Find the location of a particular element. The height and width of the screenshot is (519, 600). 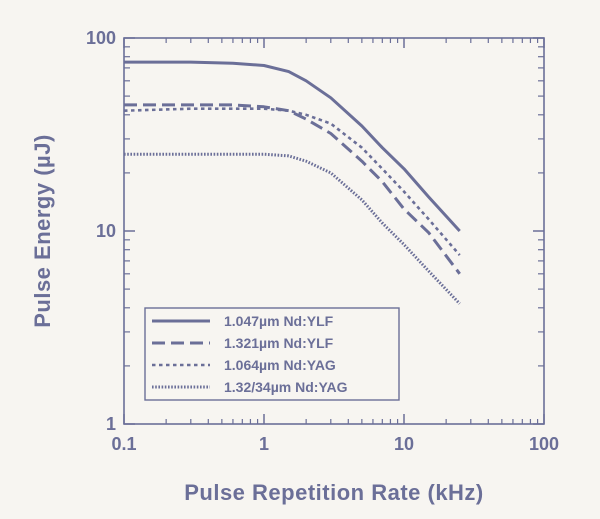

legend-label-4: 1.32/34µm Nd:YAG is located at coordinates (286, 387).